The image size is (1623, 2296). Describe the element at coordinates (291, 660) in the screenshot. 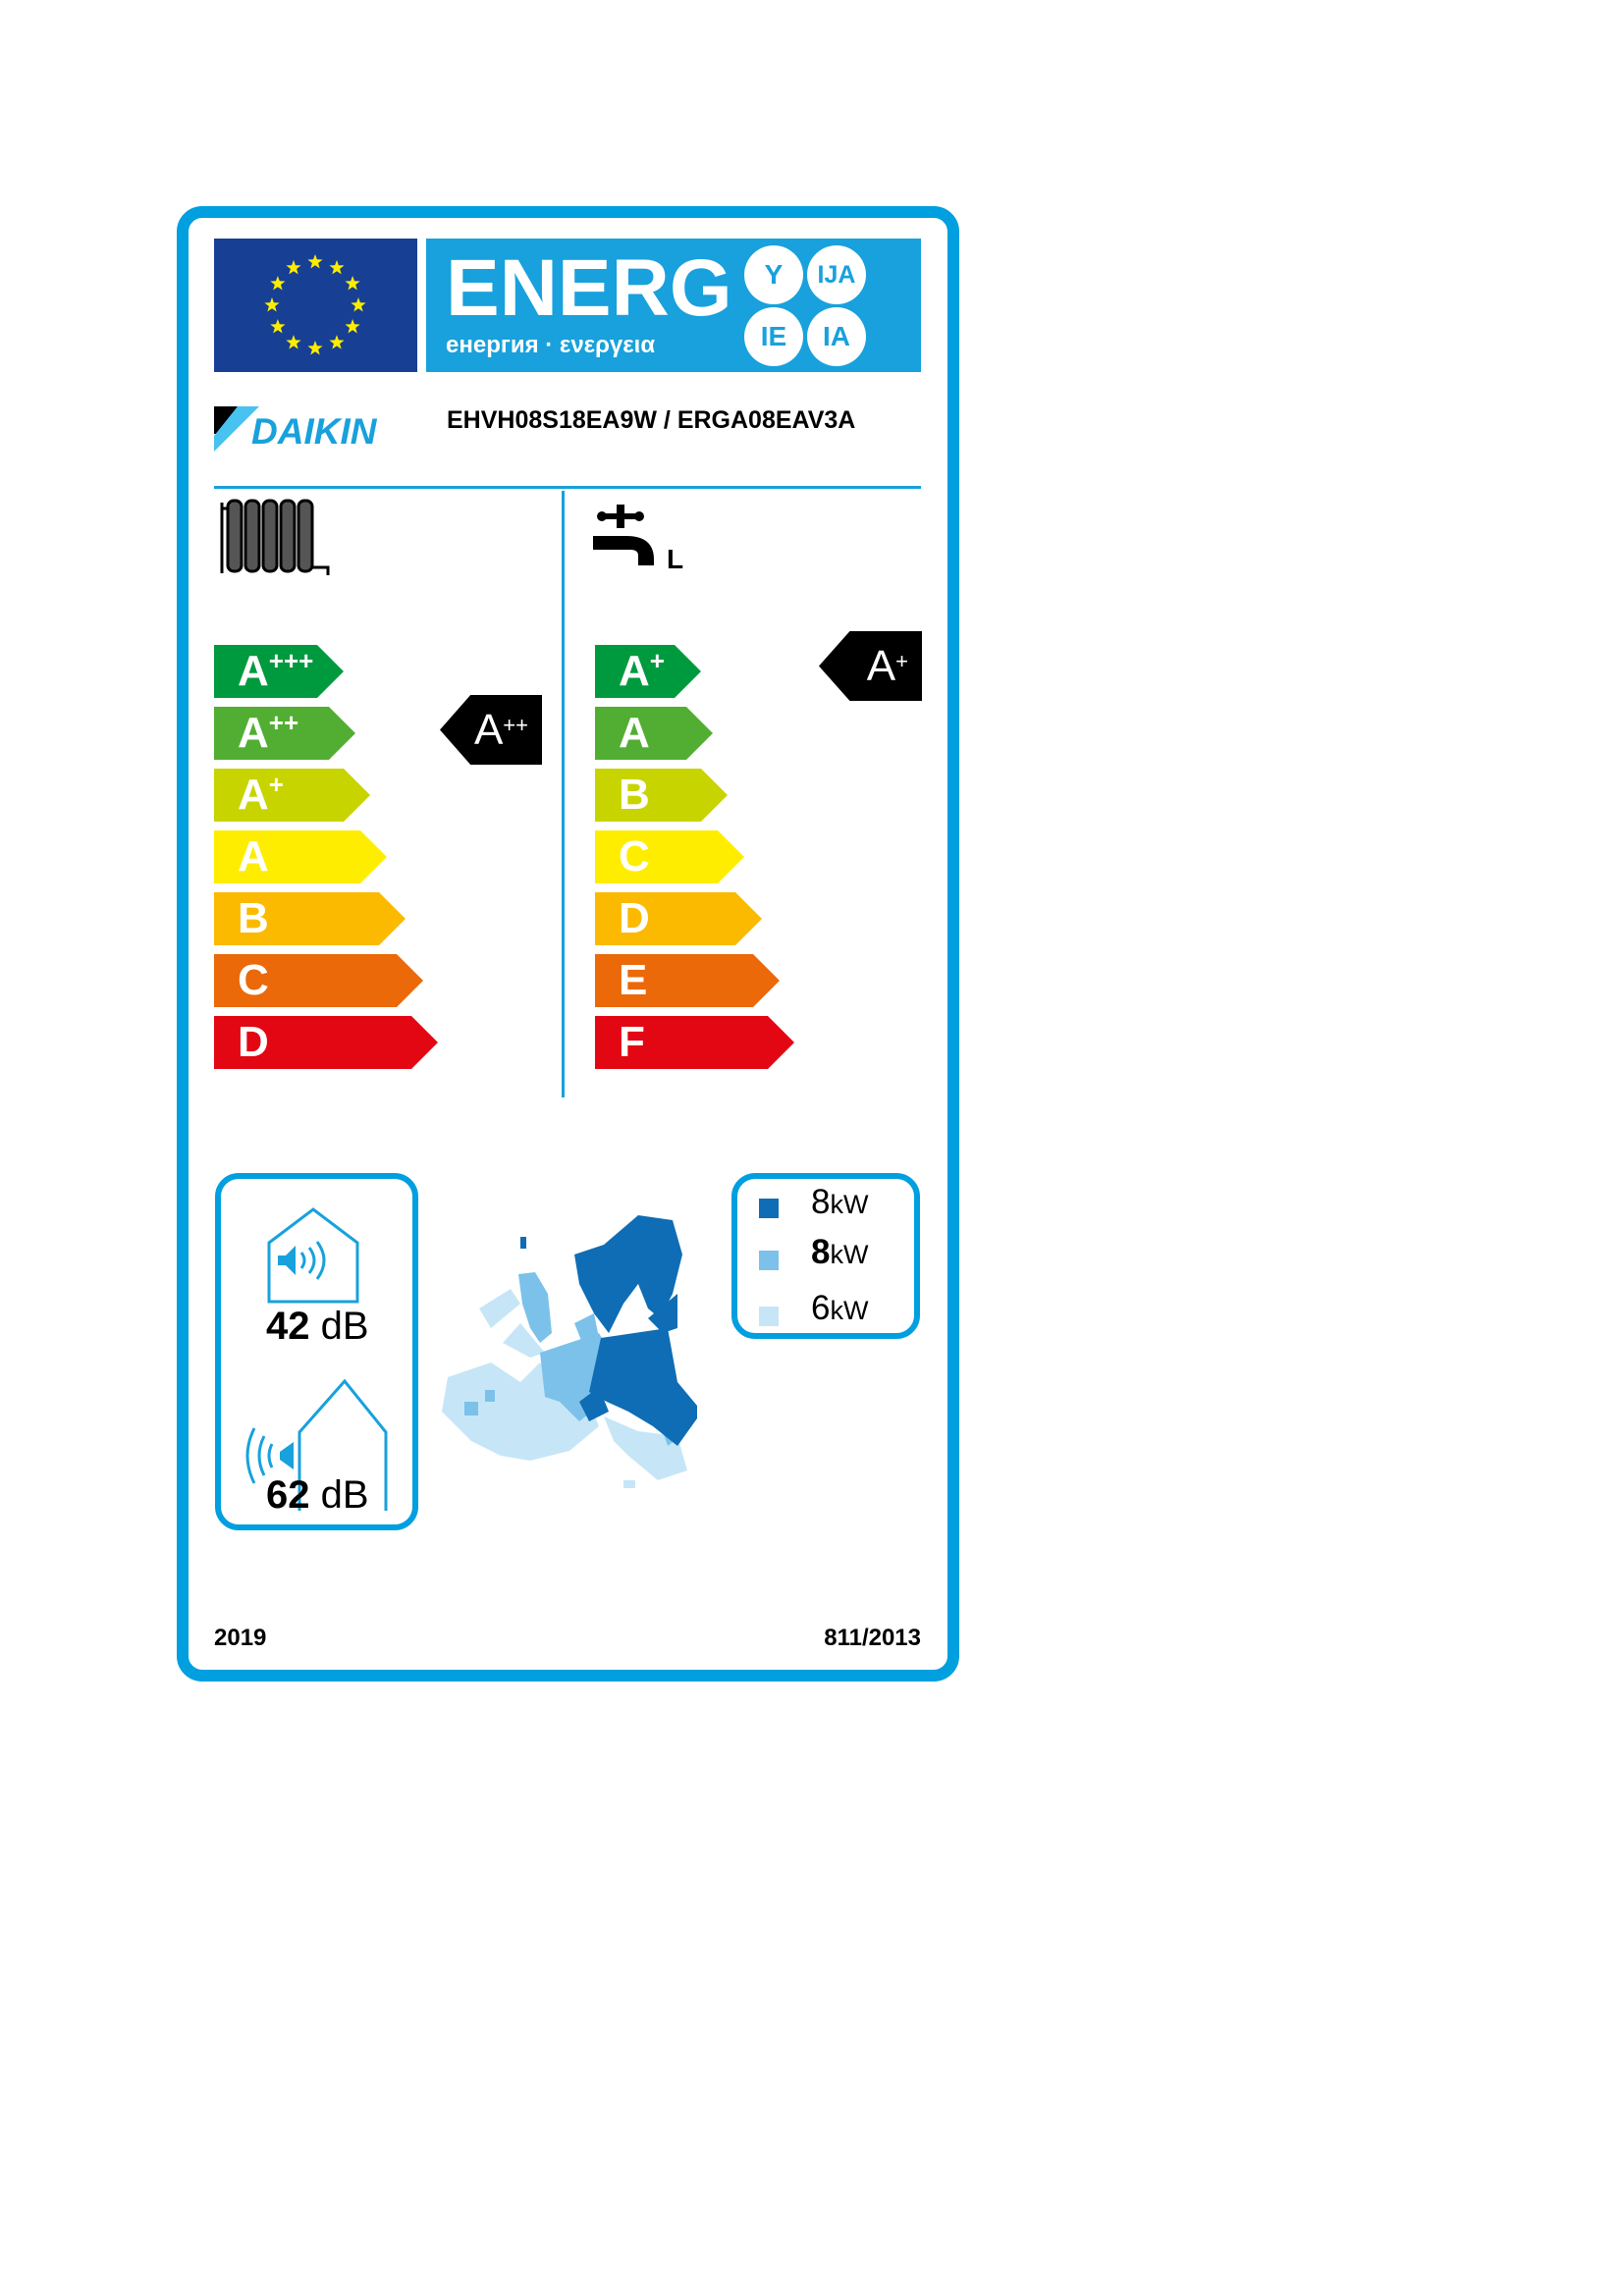

I see `energy-class-plus: +++` at that location.